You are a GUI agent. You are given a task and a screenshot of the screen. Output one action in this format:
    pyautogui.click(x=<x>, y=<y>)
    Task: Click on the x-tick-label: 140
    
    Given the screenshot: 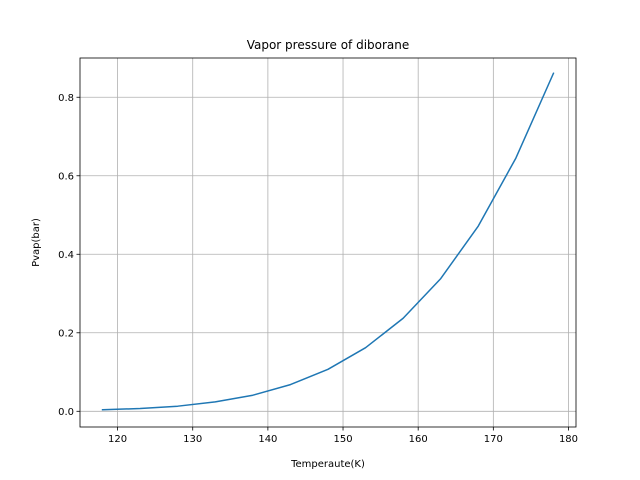 What is the action you would take?
    pyautogui.click(x=267, y=439)
    